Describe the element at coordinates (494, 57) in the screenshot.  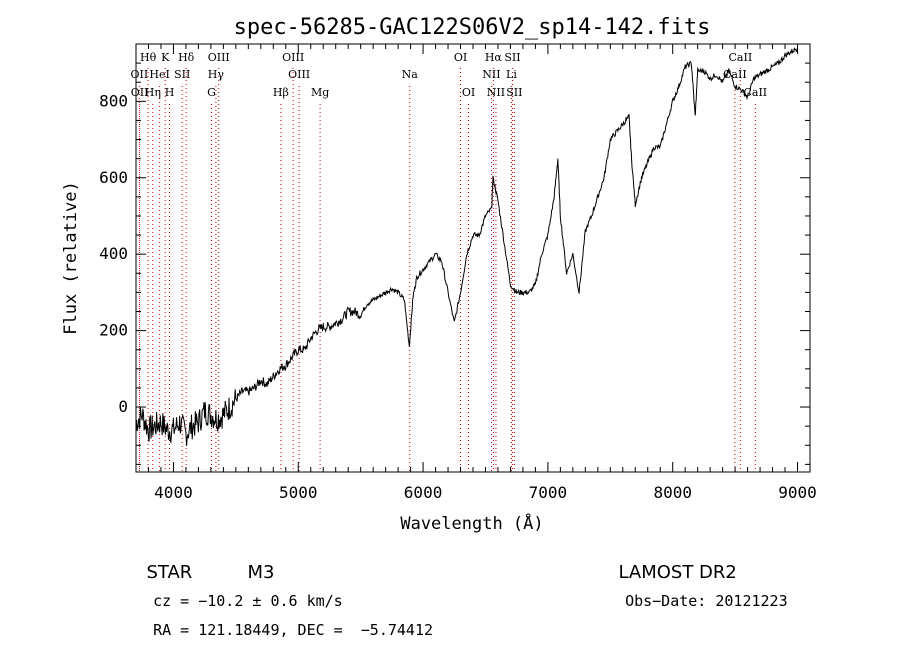
I see `line-label-6: Hα` at that location.